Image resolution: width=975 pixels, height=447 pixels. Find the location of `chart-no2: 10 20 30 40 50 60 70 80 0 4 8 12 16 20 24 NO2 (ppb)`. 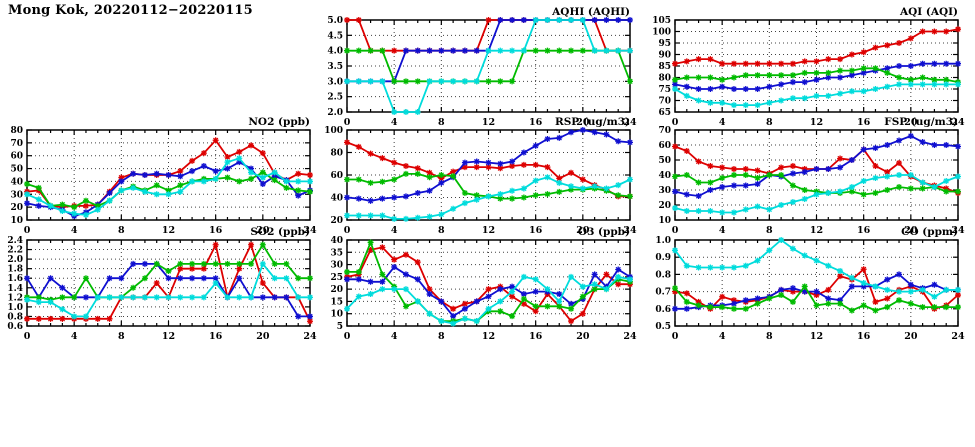

chart-no2: 10 20 30 40 50 60 70 80 0 4 8 12 16 20 24 NO2 (ppb) is located at coordinates (158, 179).